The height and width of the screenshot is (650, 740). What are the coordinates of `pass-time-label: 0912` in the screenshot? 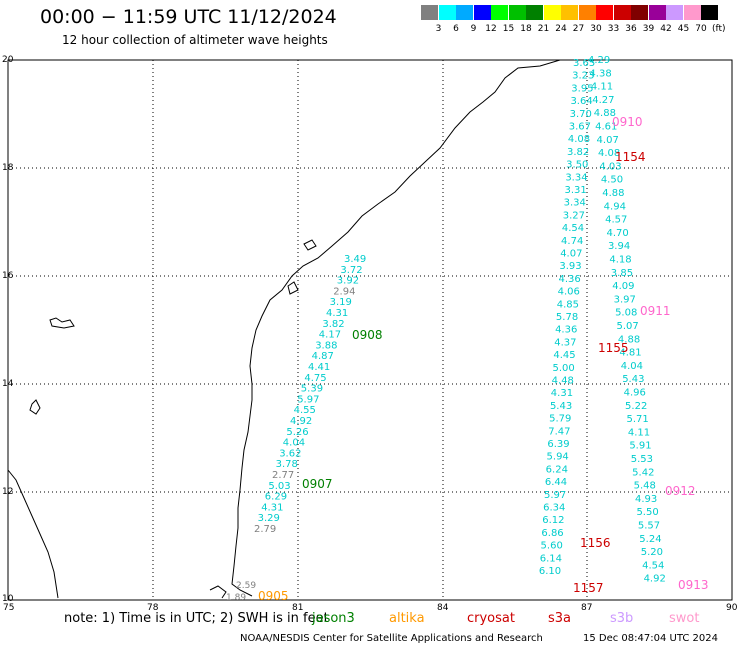 It's located at (680, 491).